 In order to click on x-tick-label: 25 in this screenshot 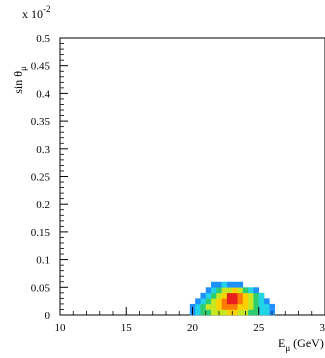, I will do `click(259, 328)`.